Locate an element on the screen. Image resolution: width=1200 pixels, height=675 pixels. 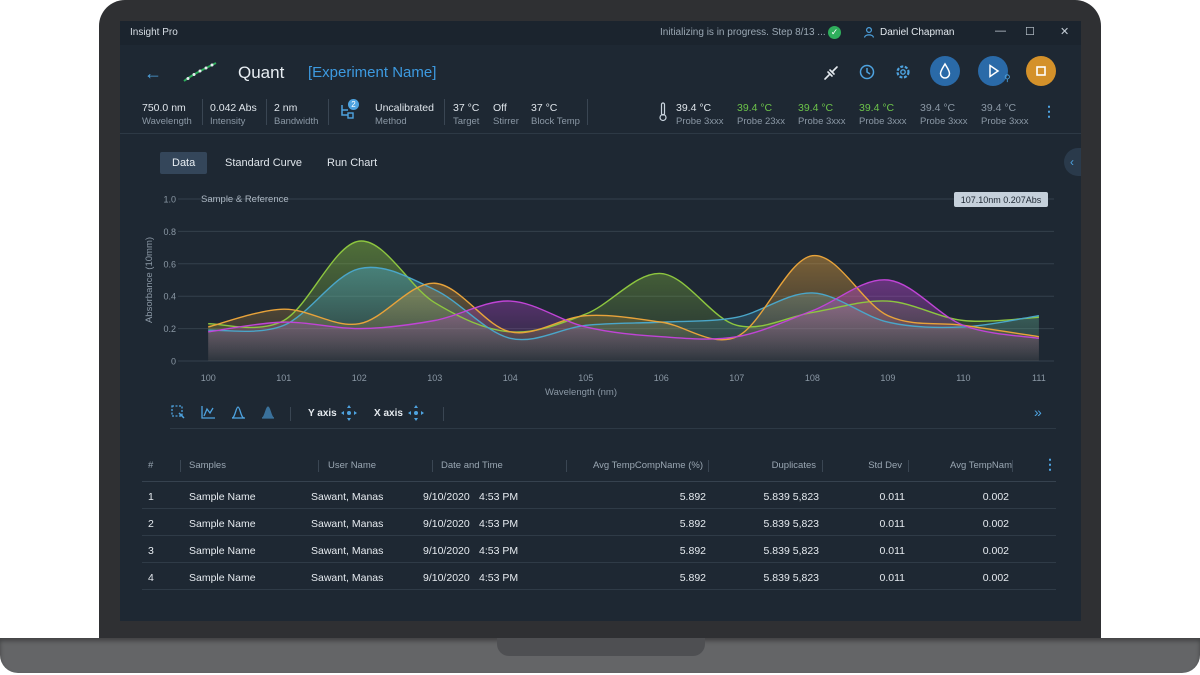
col-header-duplicates: Duplicates is located at coordinates (793, 465).